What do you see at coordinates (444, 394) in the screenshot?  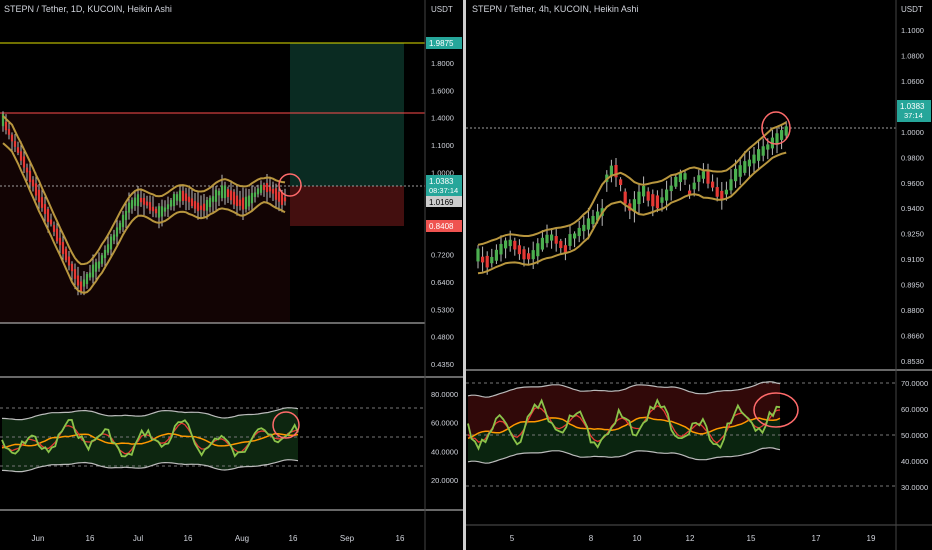 I see `left-osc-tick: 80.0000` at bounding box center [444, 394].